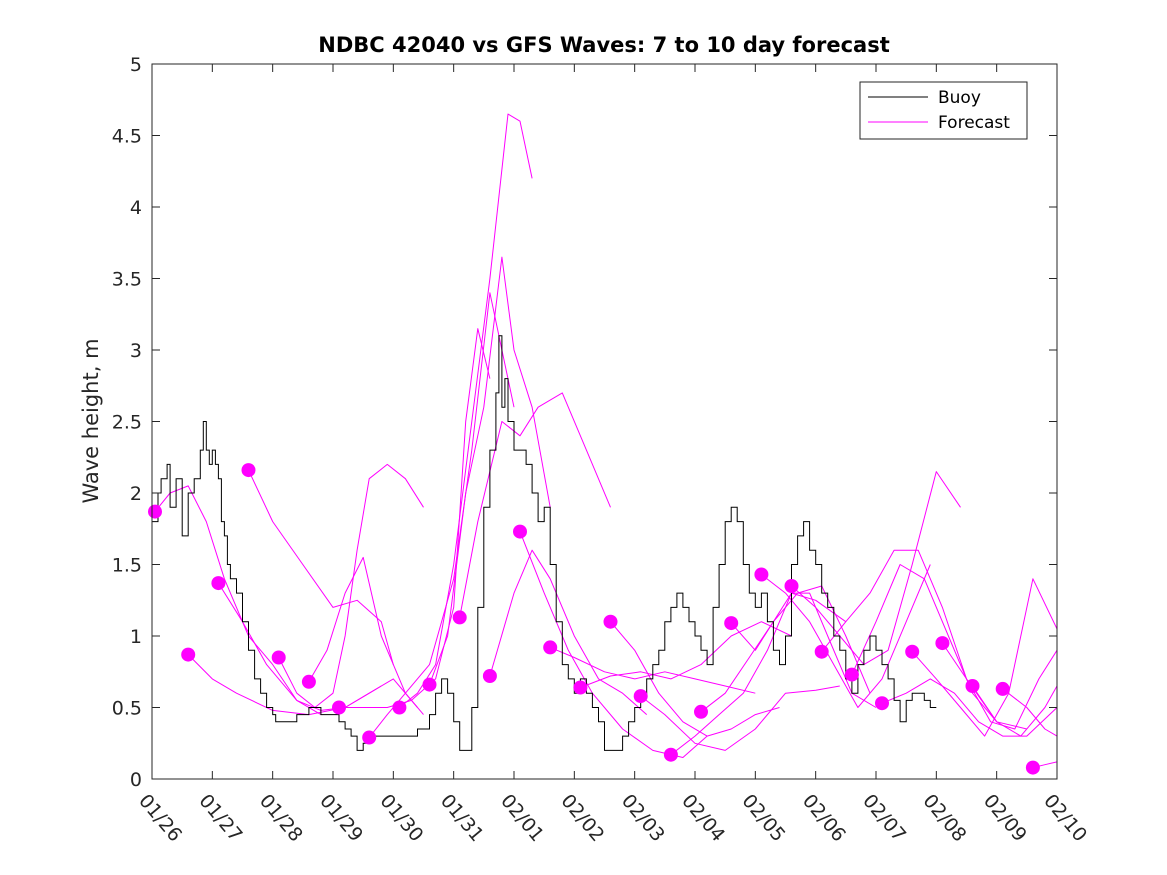 The image size is (1167, 875). What do you see at coordinates (136, 637) in the screenshot?
I see `y-tick-label: 1` at bounding box center [136, 637].